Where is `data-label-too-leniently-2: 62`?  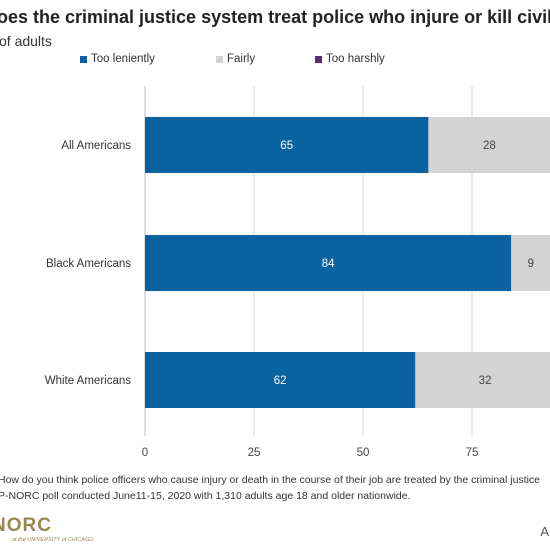
data-label-too-leniently-2: 62 is located at coordinates (280, 381).